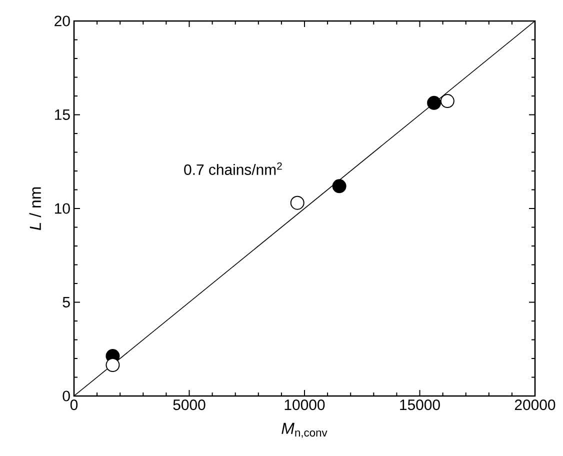 The height and width of the screenshot is (456, 563). I want to click on x-tick-label: 10000, so click(304, 405).